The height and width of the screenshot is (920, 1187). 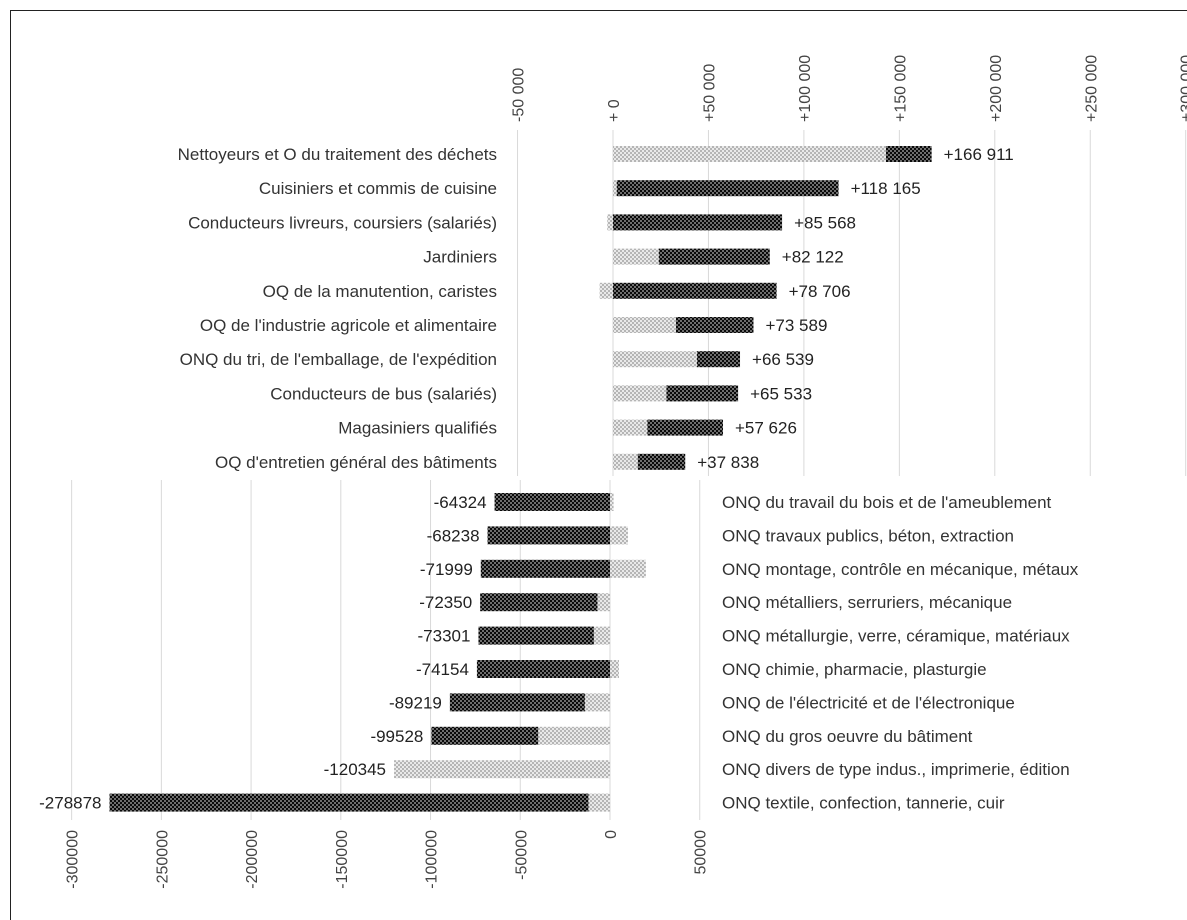 I want to click on bottom-axis-tick-label: -50000, so click(x=521, y=855).